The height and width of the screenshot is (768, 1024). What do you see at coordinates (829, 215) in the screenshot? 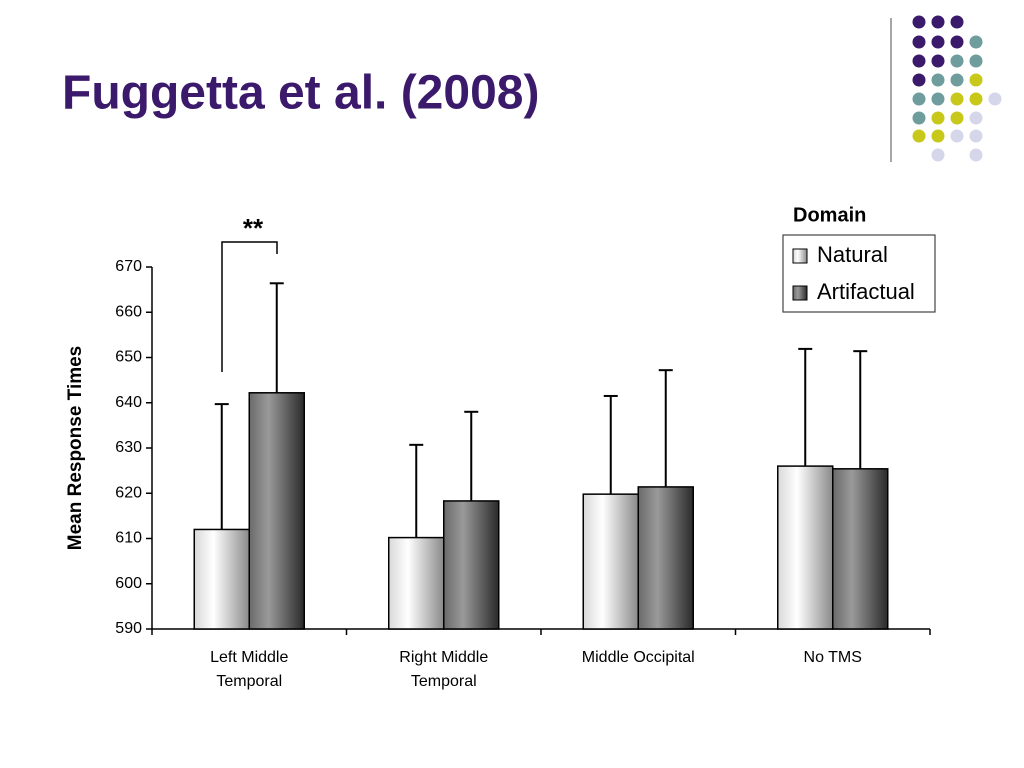
I see `legend-title: Domain` at bounding box center [829, 215].